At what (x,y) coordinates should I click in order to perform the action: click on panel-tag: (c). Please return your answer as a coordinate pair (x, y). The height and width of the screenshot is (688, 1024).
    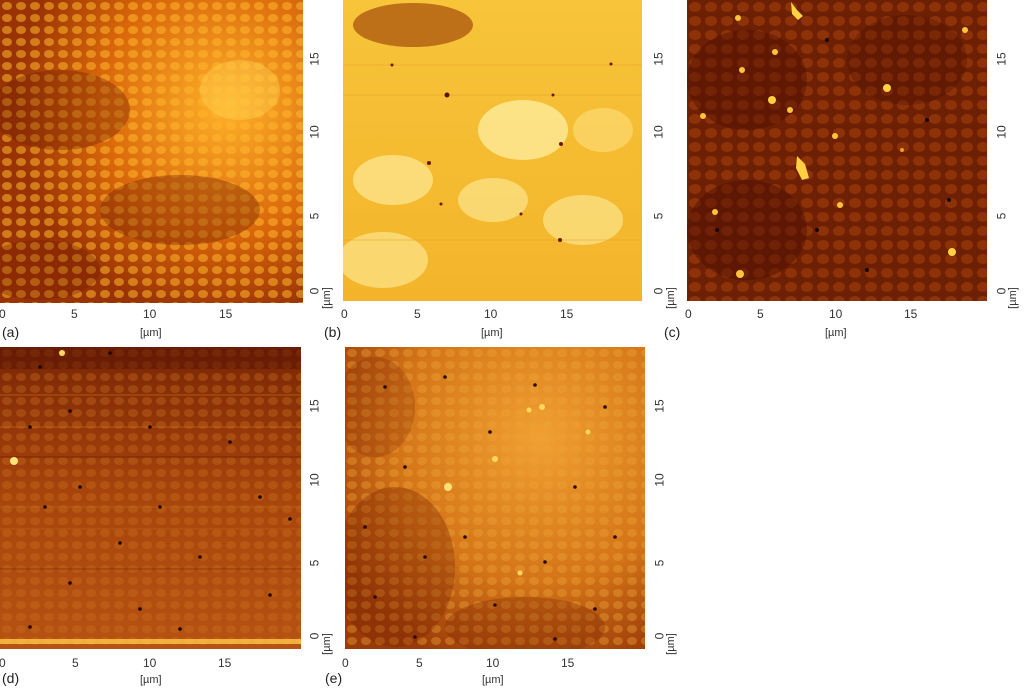
    Looking at the image, I should click on (672, 332).